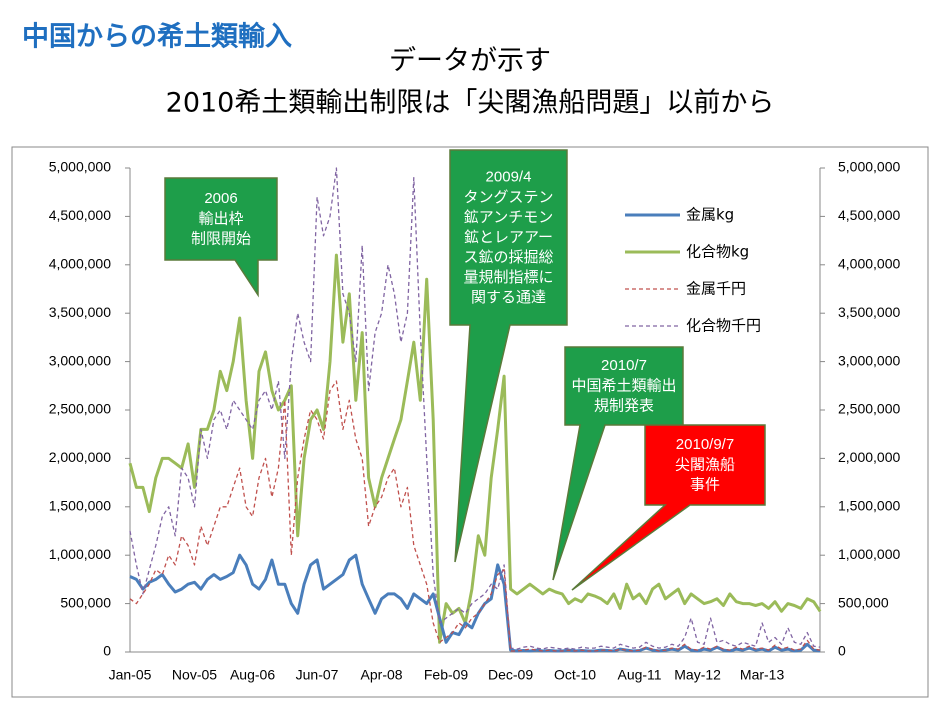 The image size is (935, 703). I want to click on chart-title: データが示す, so click(470, 61).